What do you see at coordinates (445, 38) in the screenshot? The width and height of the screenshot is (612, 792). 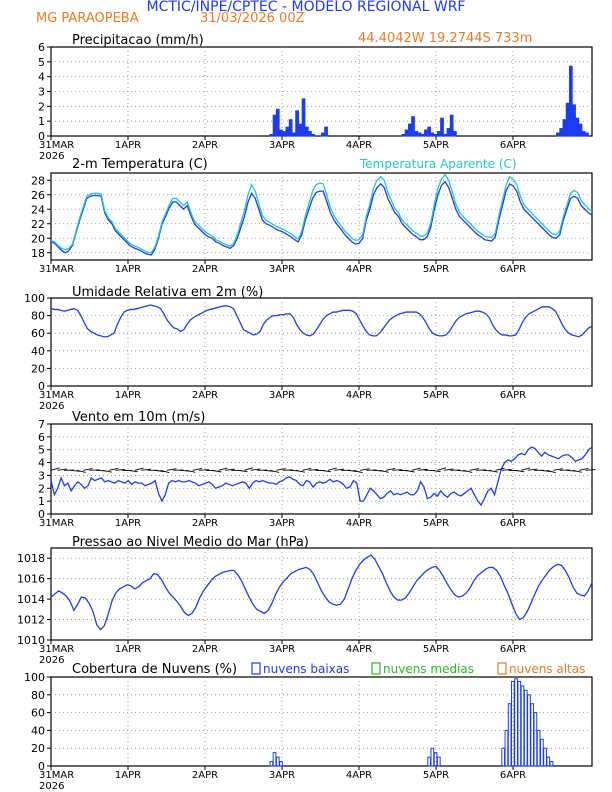 I see `coords-label: 44.4042W 19.2744S 733m` at bounding box center [445, 38].